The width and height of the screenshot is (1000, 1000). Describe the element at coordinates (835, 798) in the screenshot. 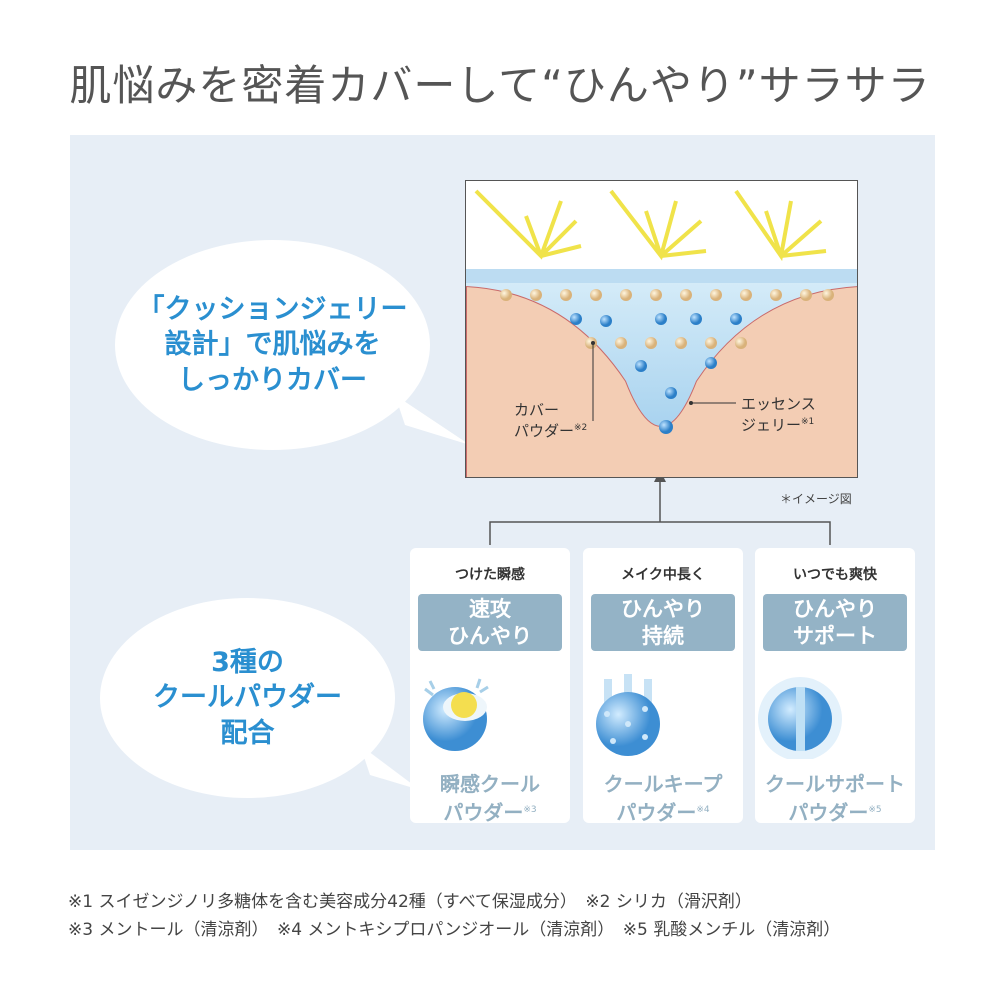

I see `powder-name: クールサポートパウダー※5` at that location.